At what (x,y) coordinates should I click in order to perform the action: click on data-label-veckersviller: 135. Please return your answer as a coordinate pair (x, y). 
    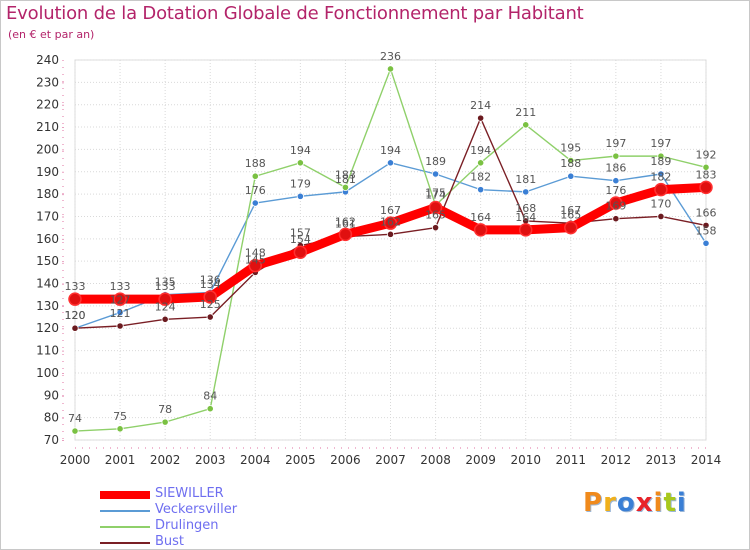
    Looking at the image, I should click on (165, 282).